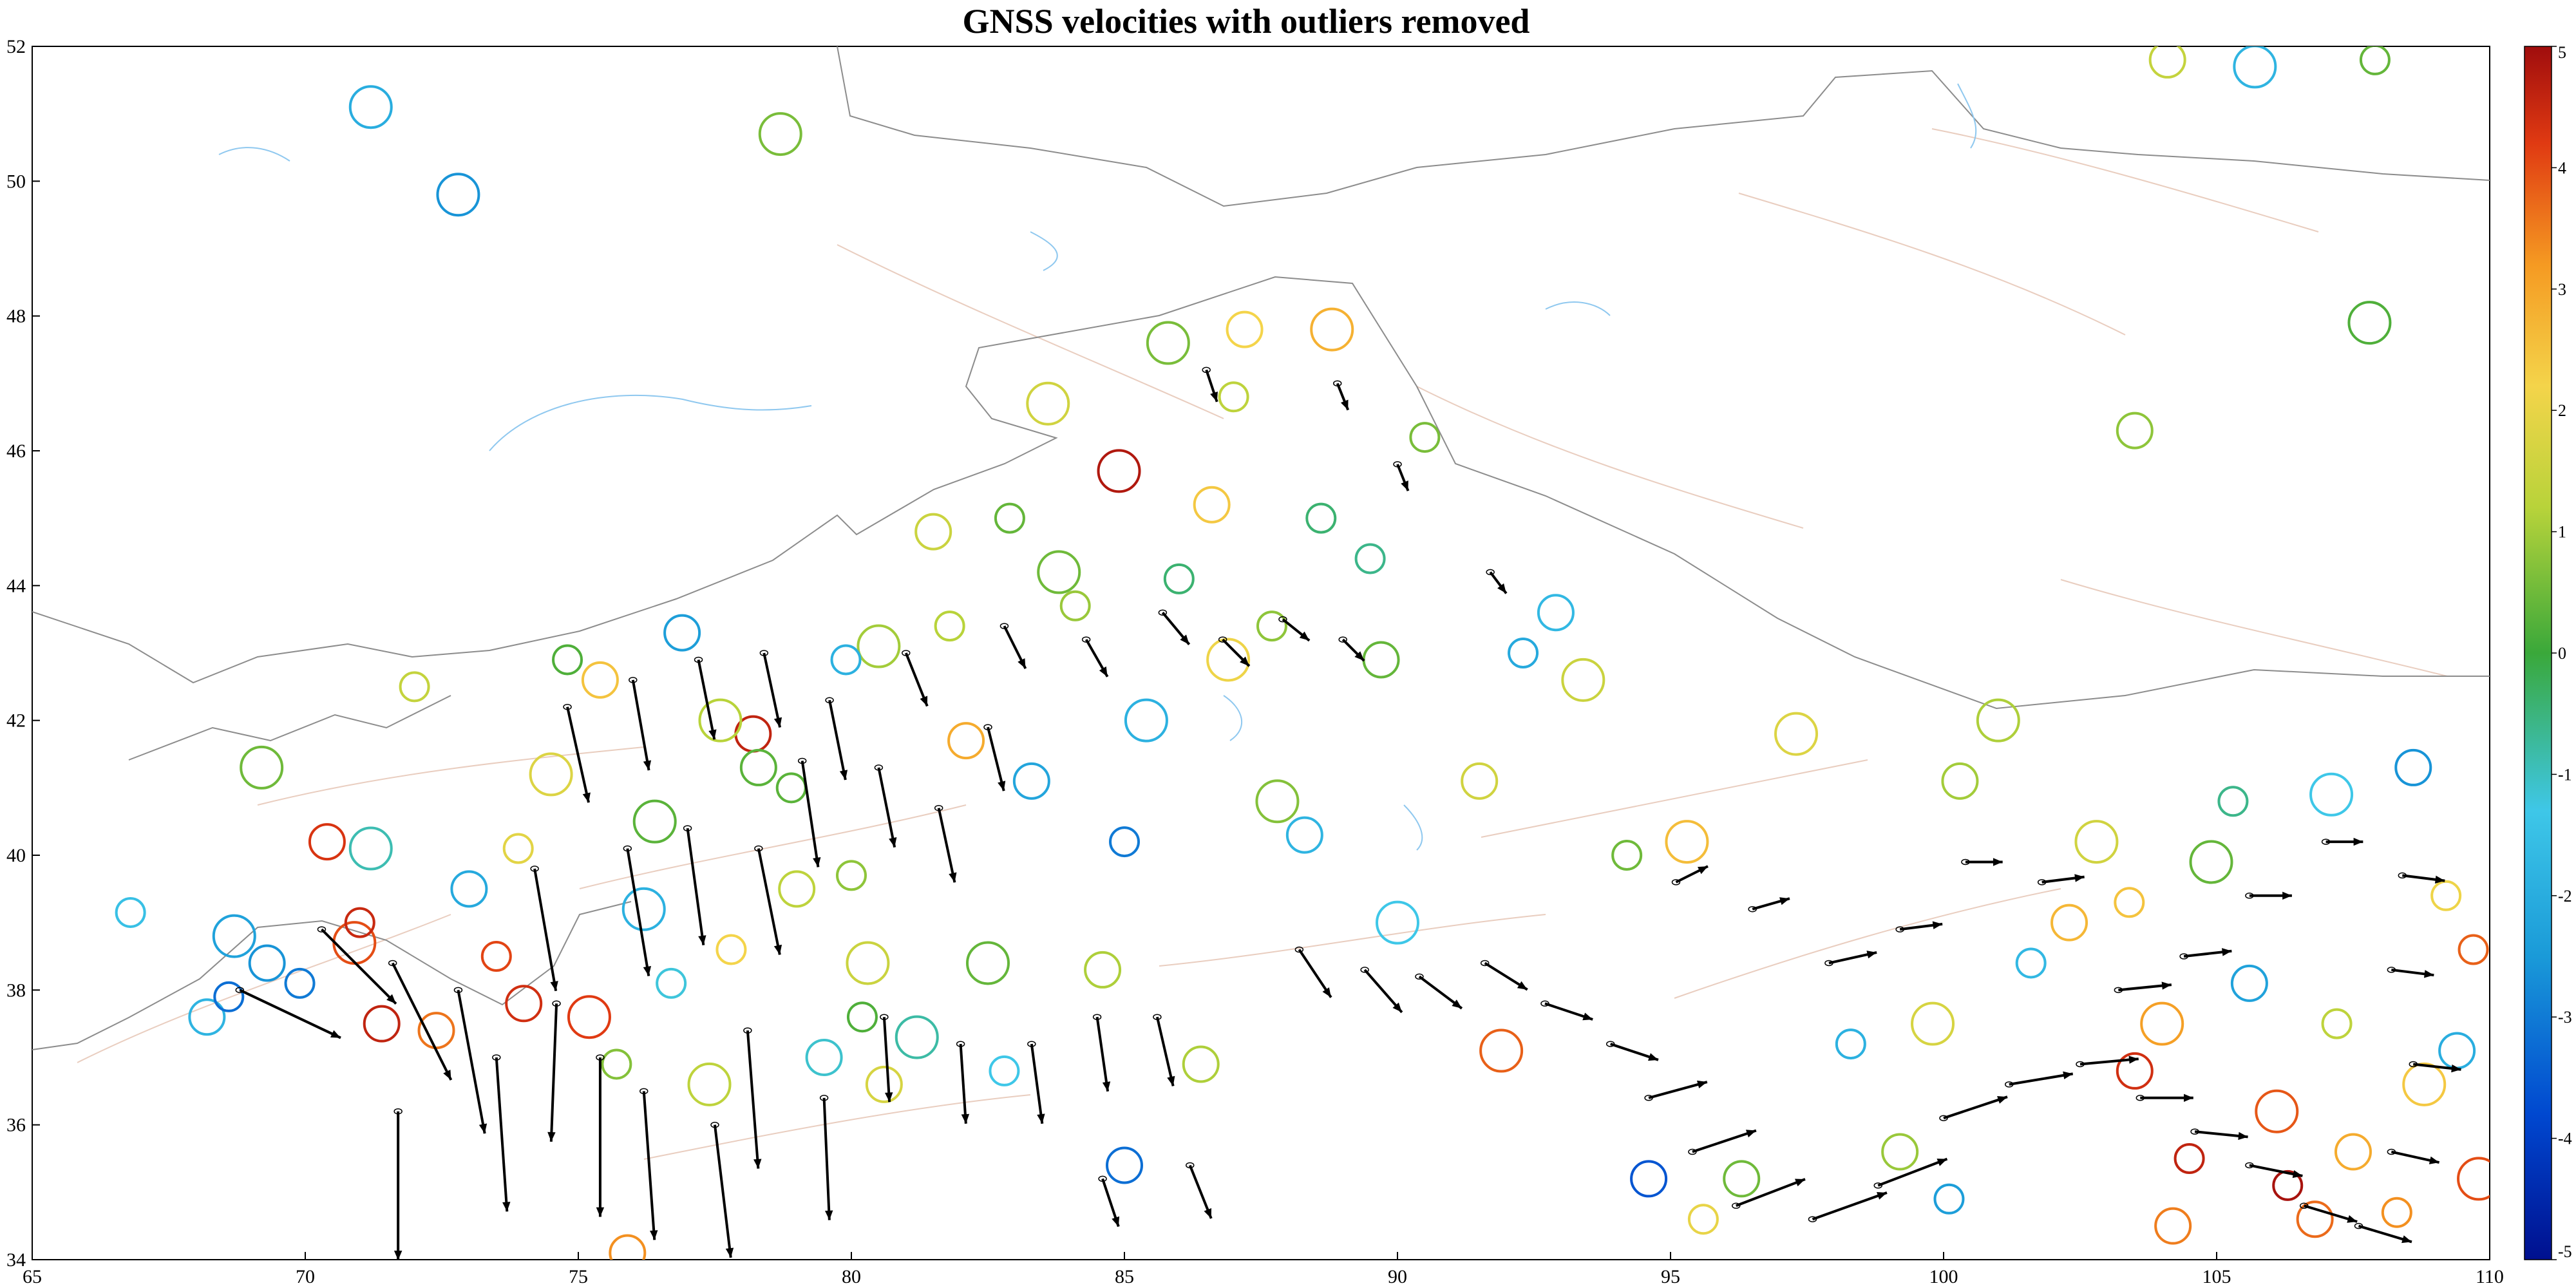  I want to click on map-title: GNSS velocities with outliers removed, so click(1246, 22).